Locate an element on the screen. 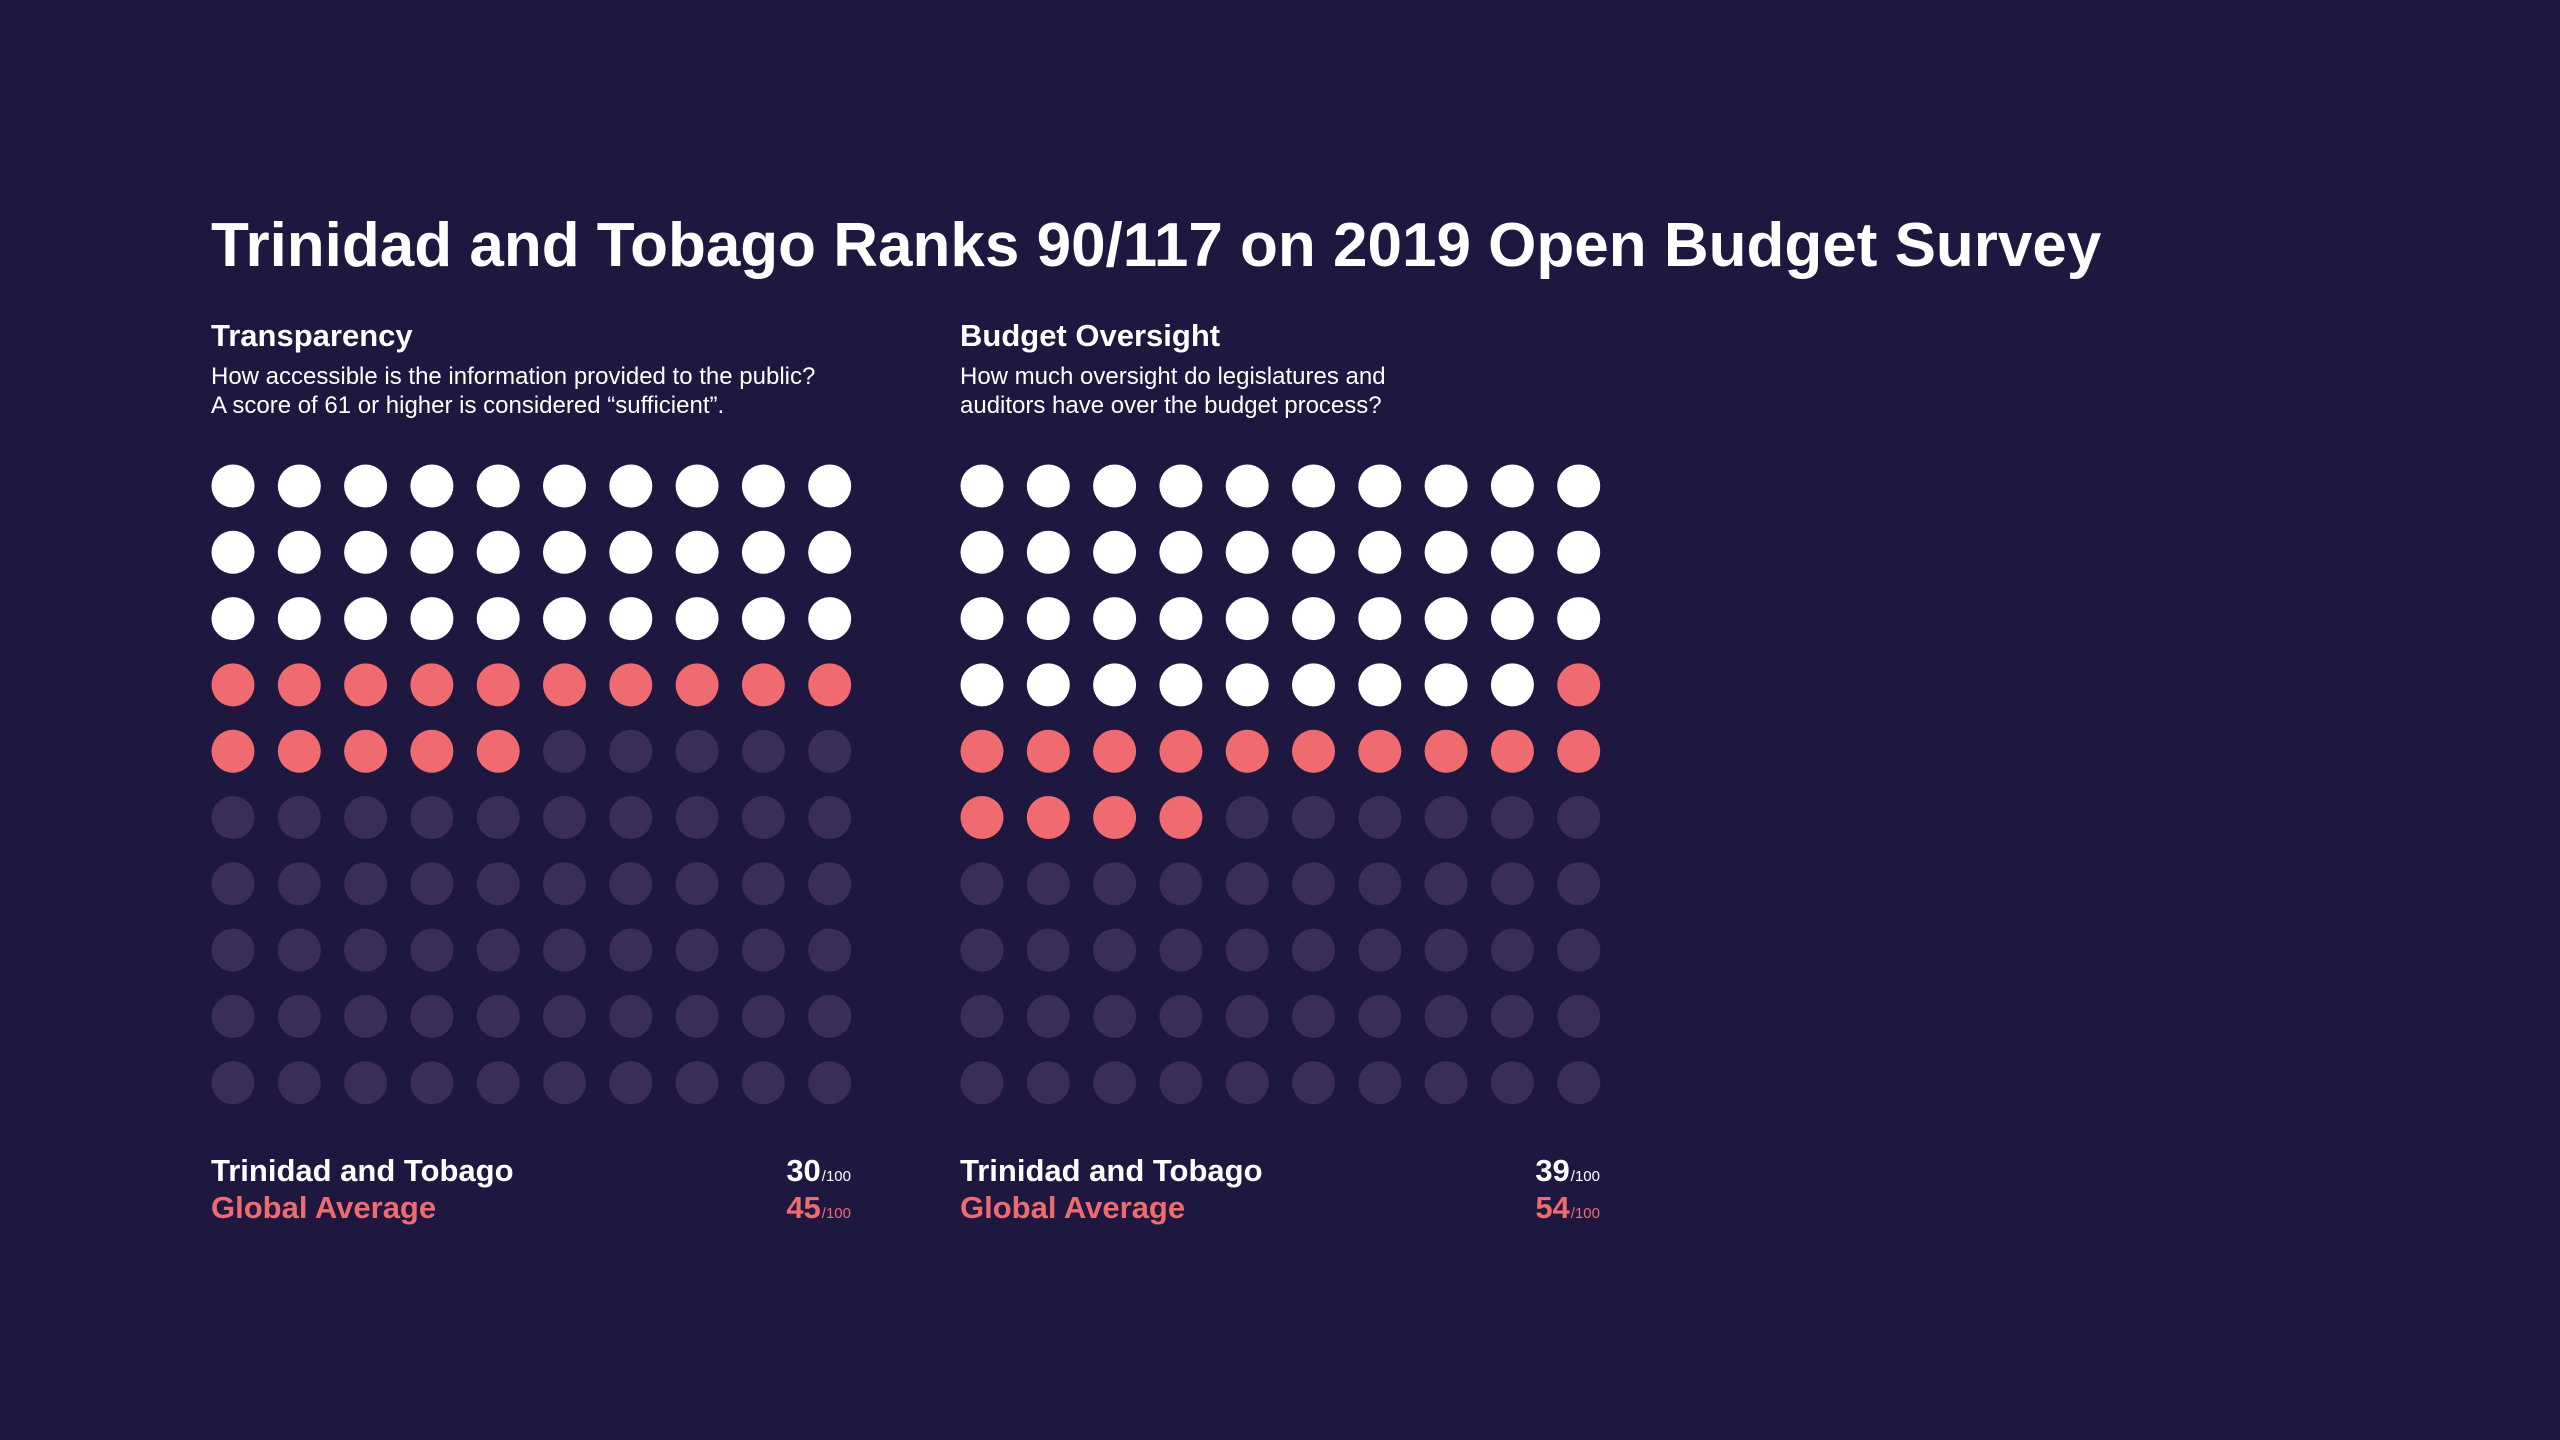 Image resolution: width=2560 pixels, height=1440 pixels. legend-label: Global Average is located at coordinates (1073, 1207).